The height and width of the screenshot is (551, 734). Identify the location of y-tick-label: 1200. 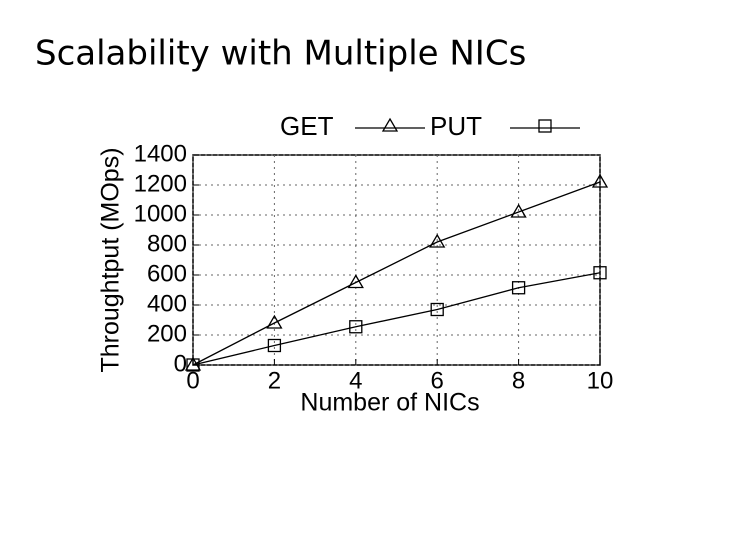
(160, 183).